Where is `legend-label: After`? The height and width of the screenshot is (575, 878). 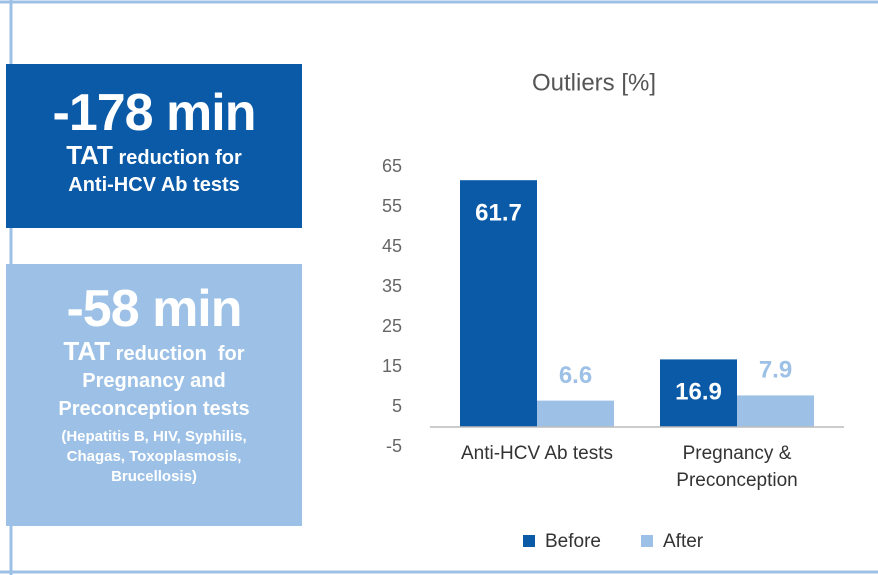
legend-label: After is located at coordinates (683, 541).